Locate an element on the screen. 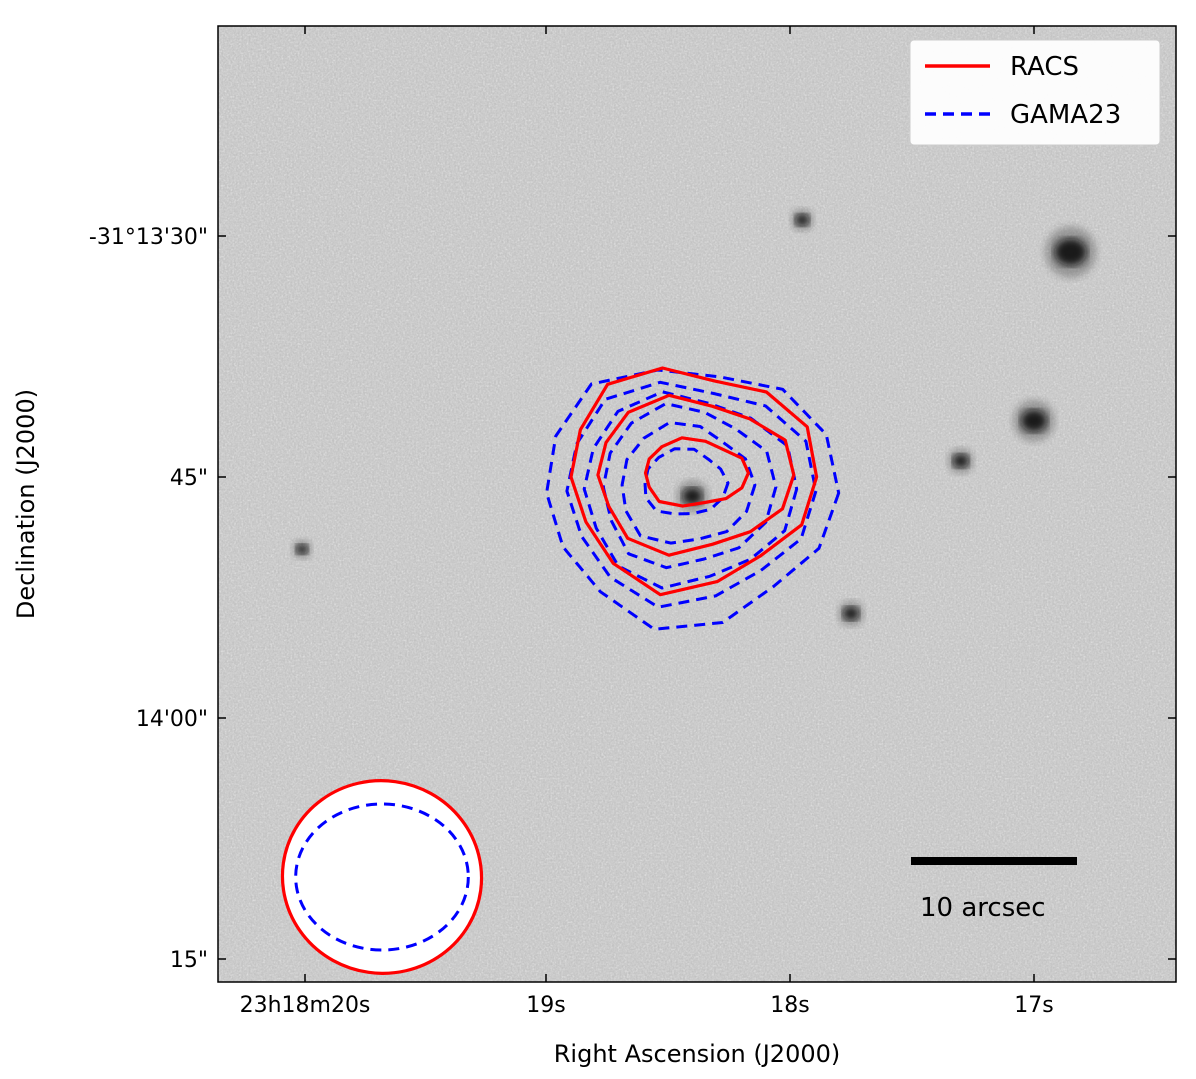  x-tick-label: 18s is located at coordinates (789, 1005).